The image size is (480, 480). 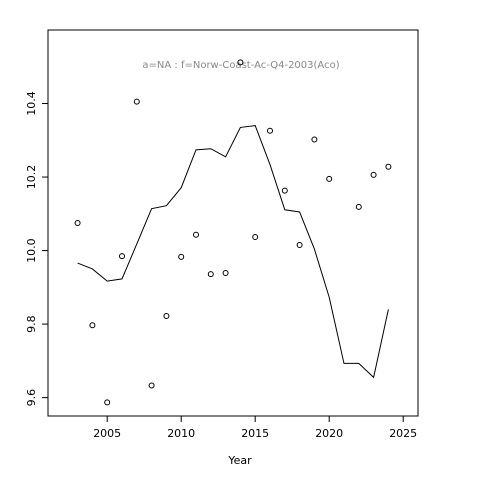 I want to click on y-tick-label: 10.0, so click(x=31, y=250).